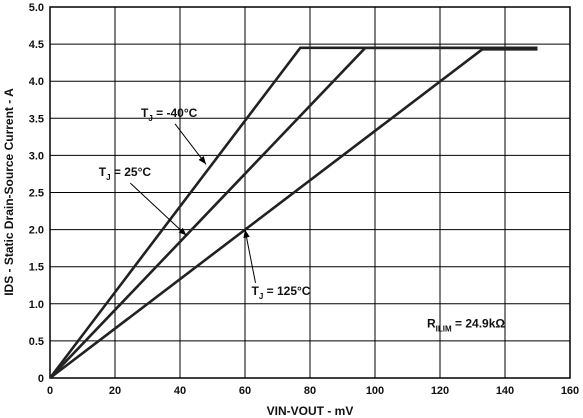  What do you see at coordinates (125, 173) in the screenshot?
I see `annotation-label: TJ = 25°C` at bounding box center [125, 173].